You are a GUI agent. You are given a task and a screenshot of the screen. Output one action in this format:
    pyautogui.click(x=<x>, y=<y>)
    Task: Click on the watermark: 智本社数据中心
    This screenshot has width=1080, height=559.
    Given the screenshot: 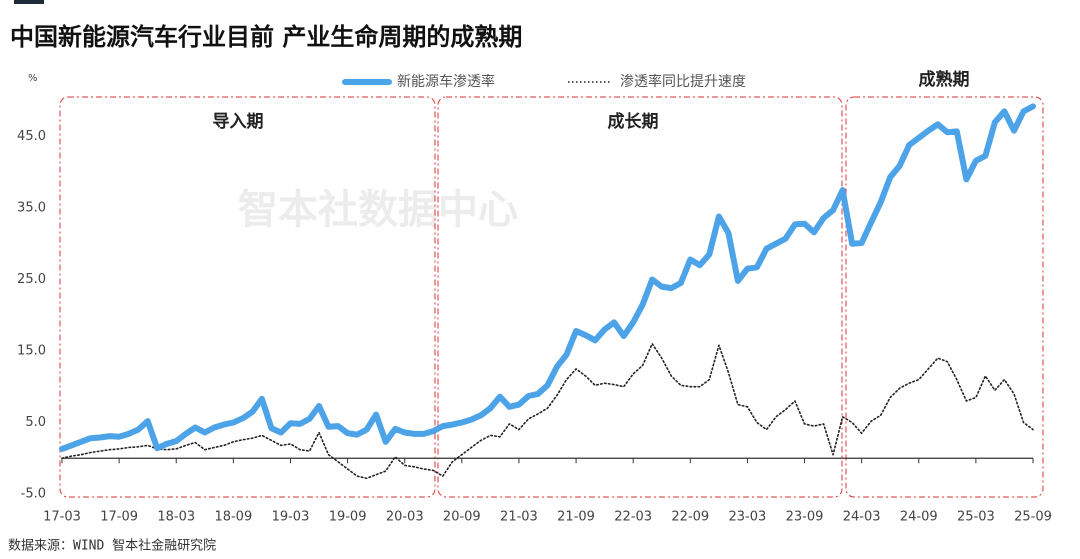 What is the action you would take?
    pyautogui.click(x=378, y=210)
    